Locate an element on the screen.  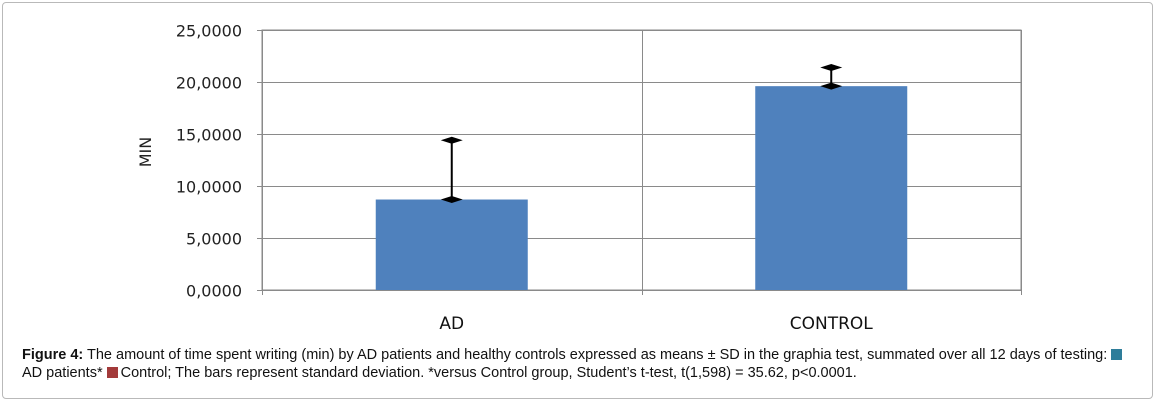
y-tick-label: 15,0000 is located at coordinates (209, 135).